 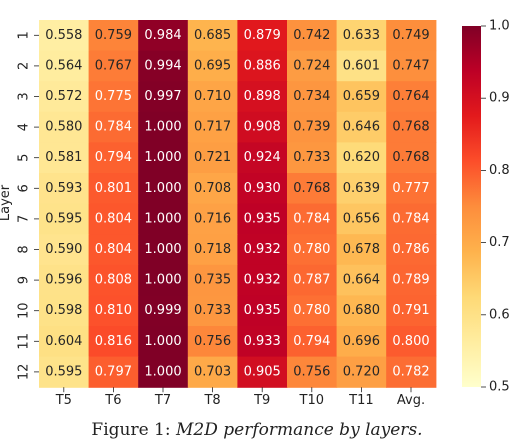 I want to click on y-tick-label: 5, so click(x=24, y=158).